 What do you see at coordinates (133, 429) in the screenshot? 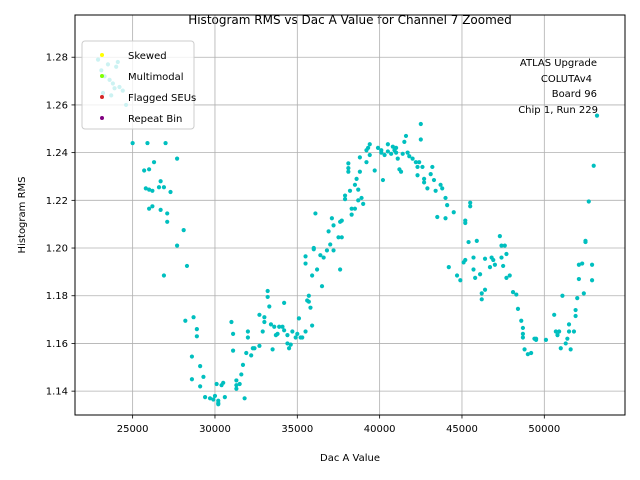
I see `x-tick-label: 25000` at bounding box center [133, 429].